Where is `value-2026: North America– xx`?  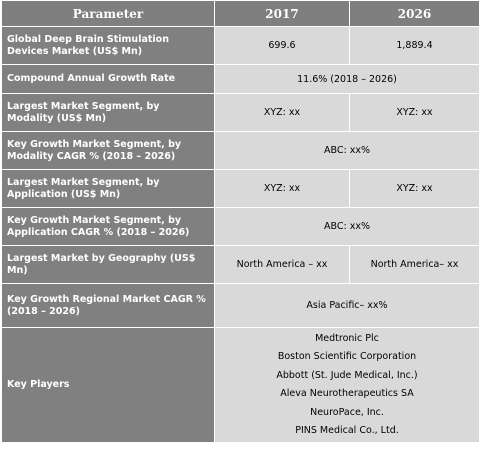 value-2026: North America– xx is located at coordinates (414, 264).